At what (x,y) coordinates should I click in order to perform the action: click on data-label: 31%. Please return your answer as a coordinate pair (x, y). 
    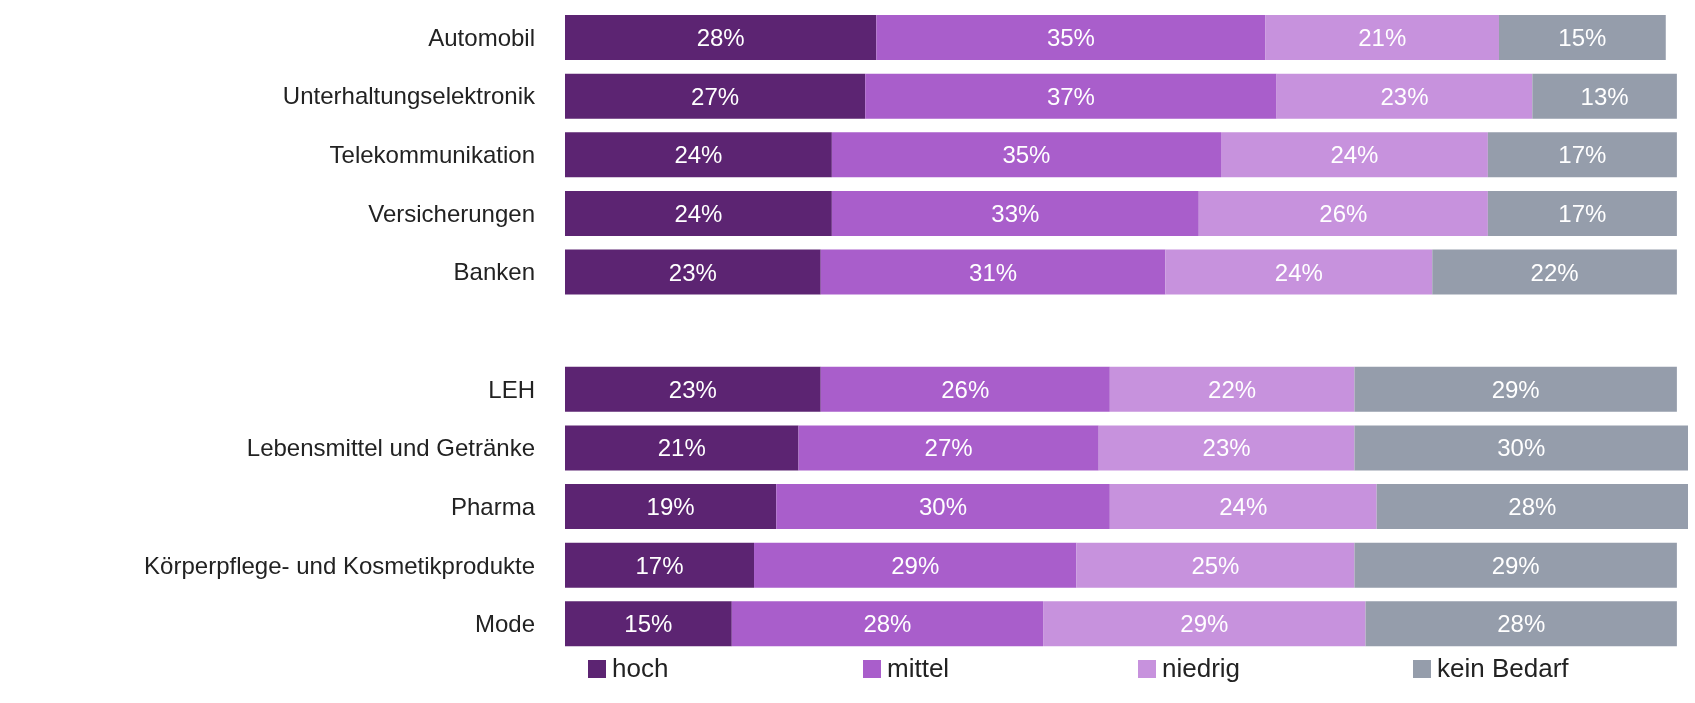
    Looking at the image, I should click on (993, 272).